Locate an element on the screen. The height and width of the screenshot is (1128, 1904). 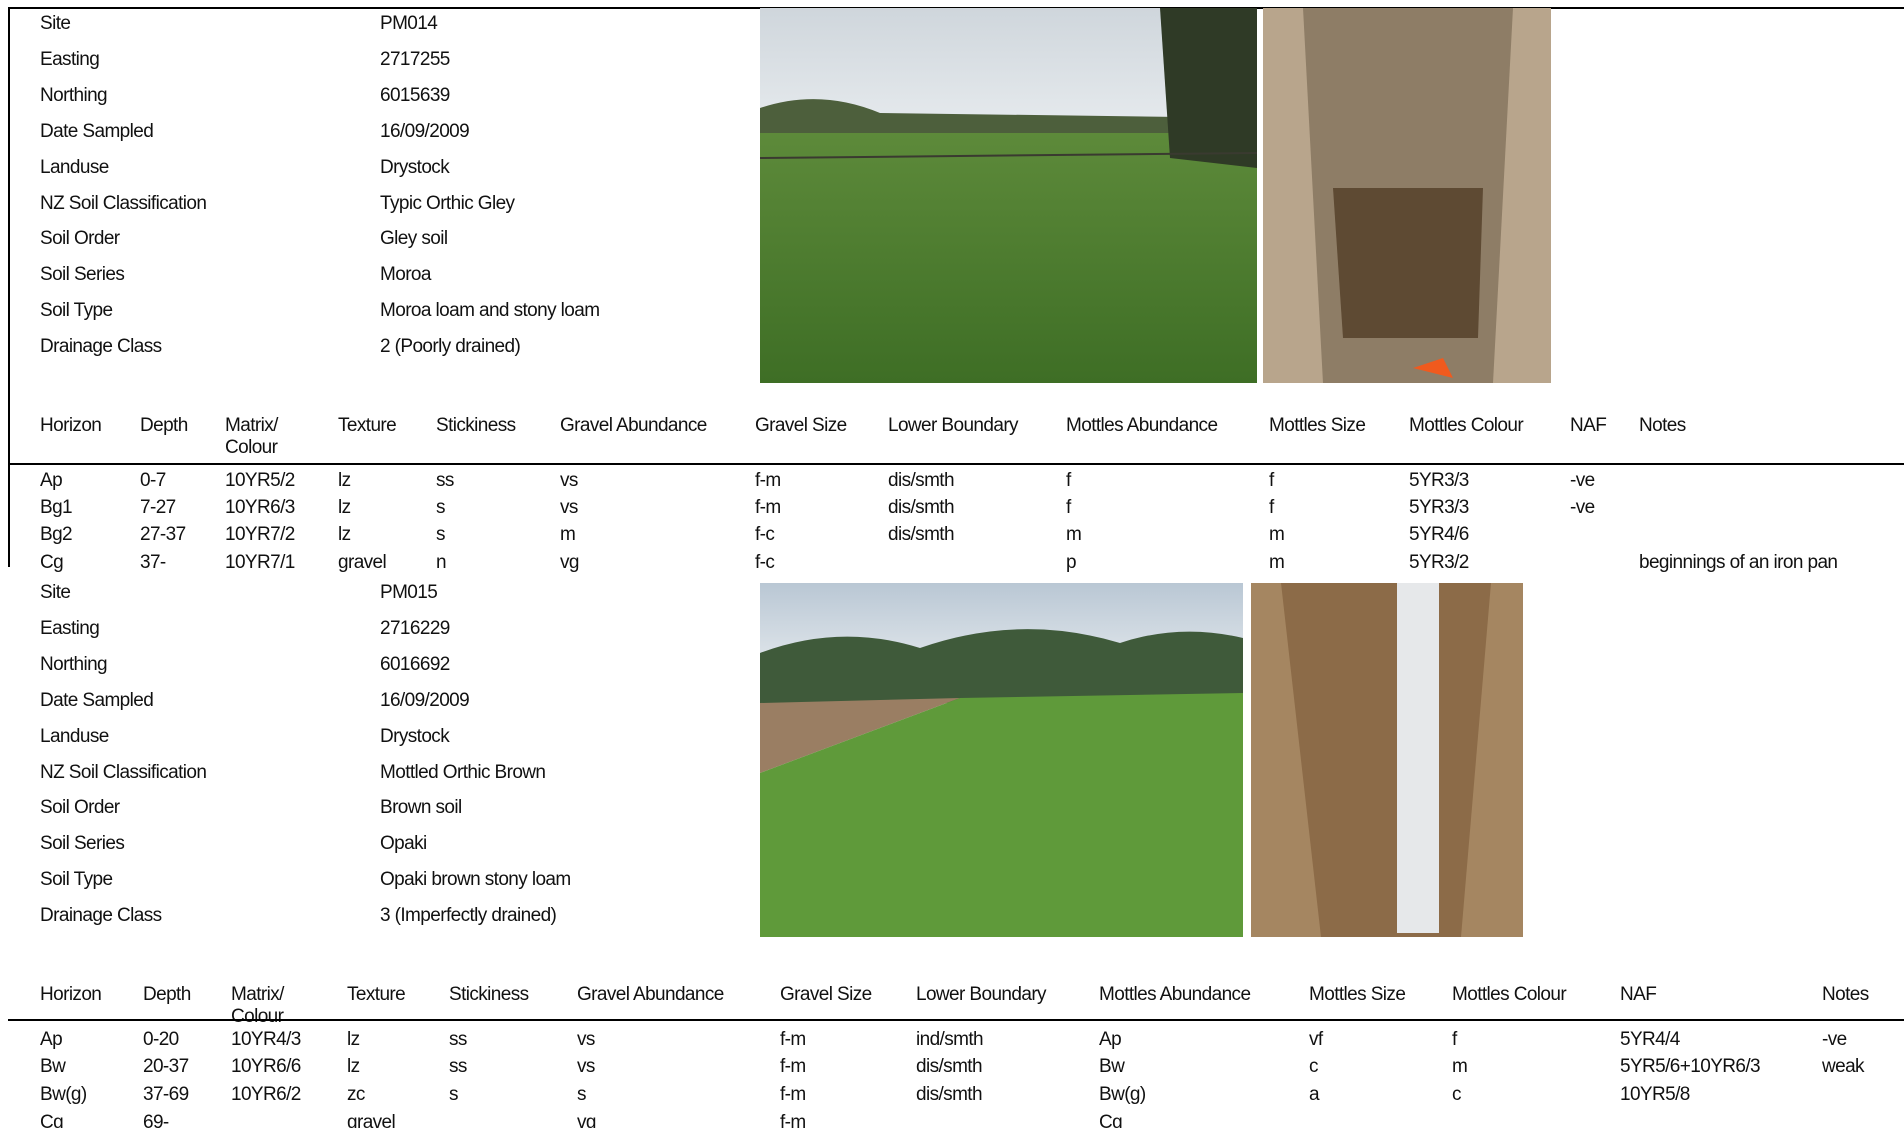
table-cell: 37-69 is located at coordinates (166, 1094).